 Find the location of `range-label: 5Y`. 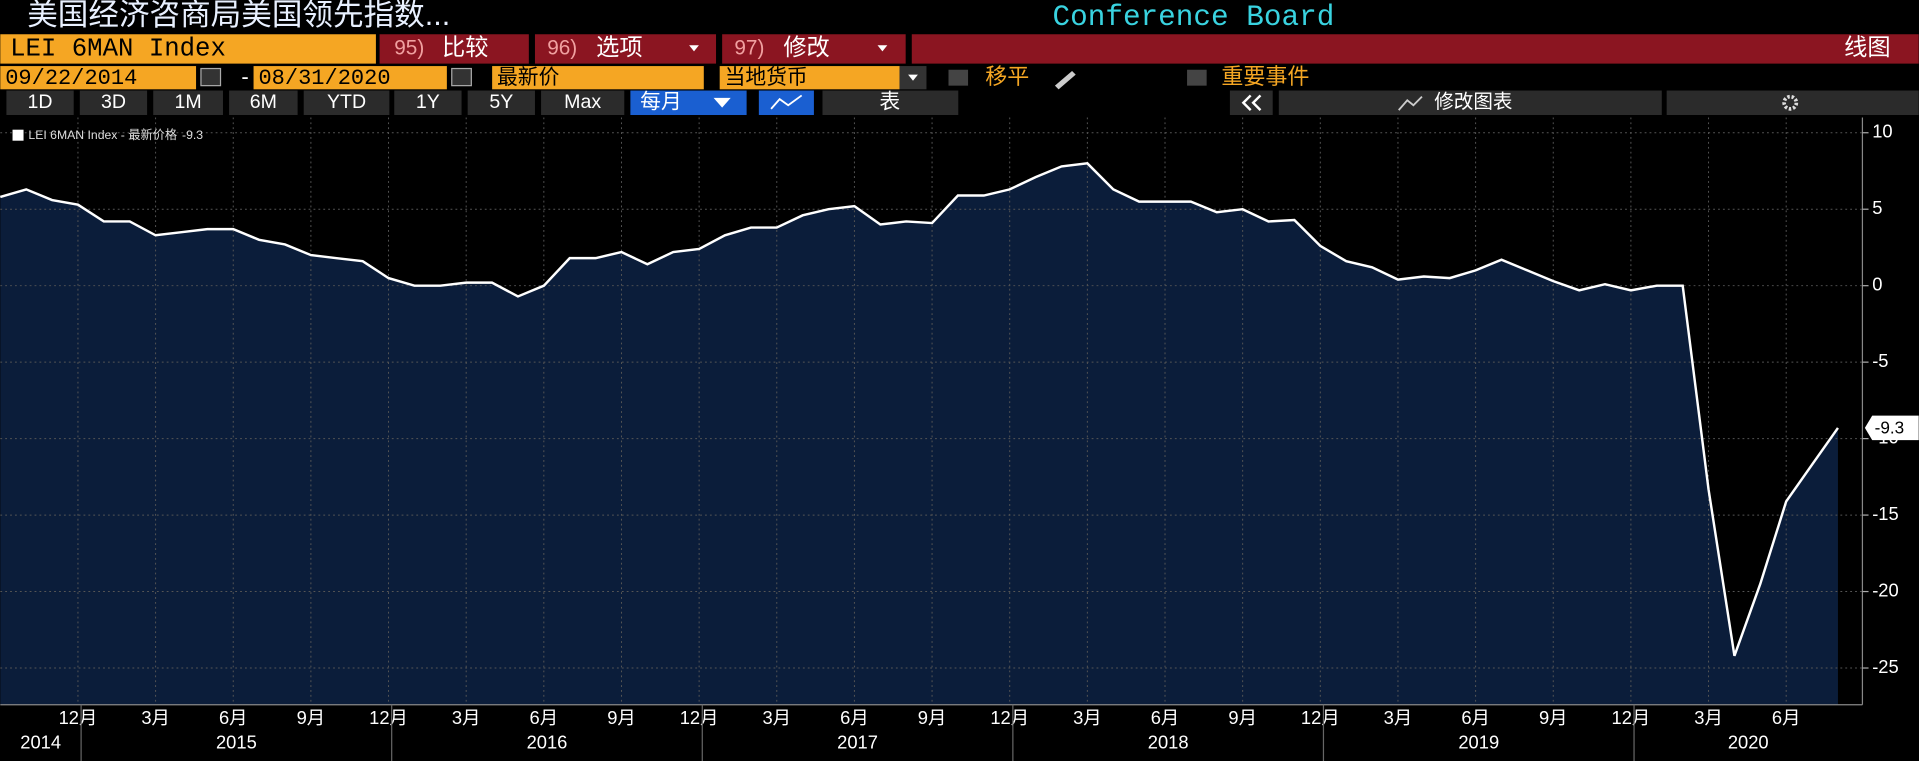

range-label: 5Y is located at coordinates (501, 102).